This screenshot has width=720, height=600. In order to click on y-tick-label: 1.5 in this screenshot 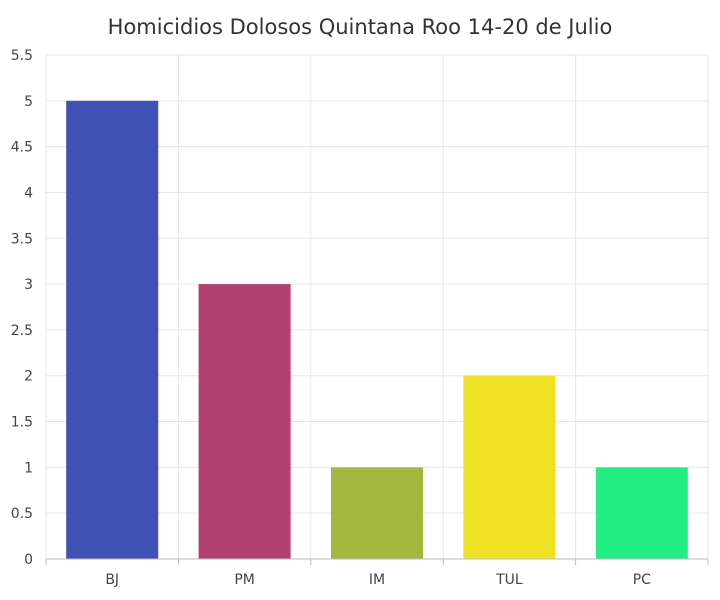, I will do `click(22, 423)`.